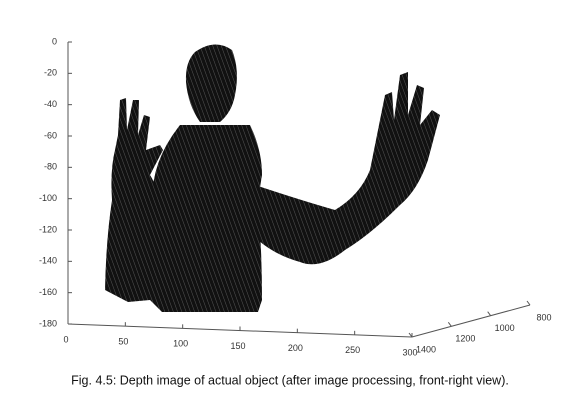 The width and height of the screenshot is (580, 401). Describe the element at coordinates (50, 167) in the screenshot. I see `z-tick-label: -80` at that location.